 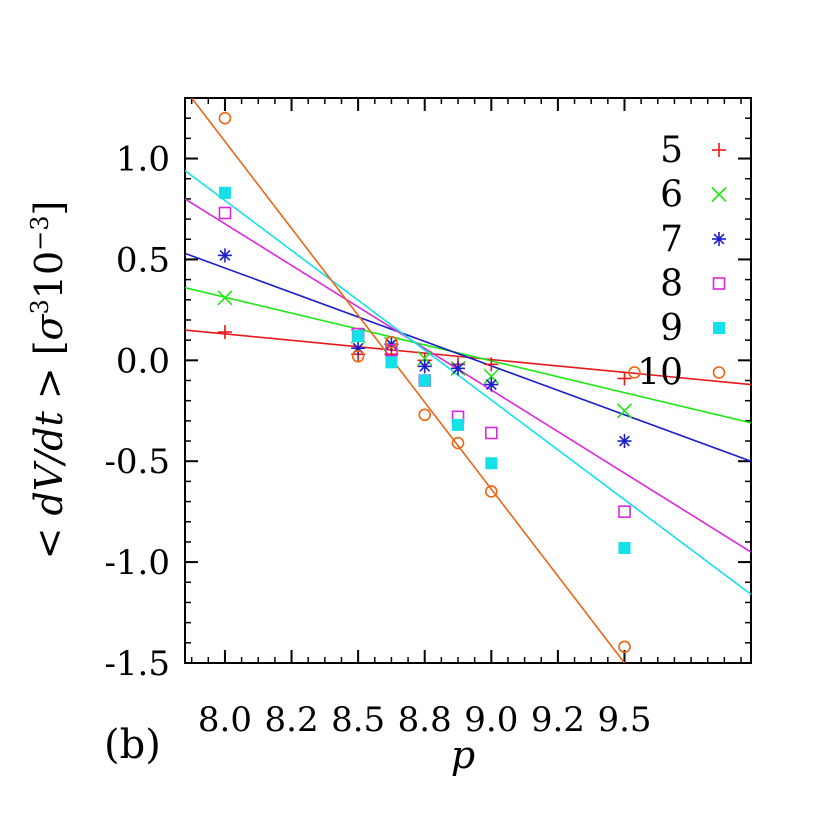 What do you see at coordinates (358, 720) in the screenshot?
I see `x-tick-label: 8.5` at bounding box center [358, 720].